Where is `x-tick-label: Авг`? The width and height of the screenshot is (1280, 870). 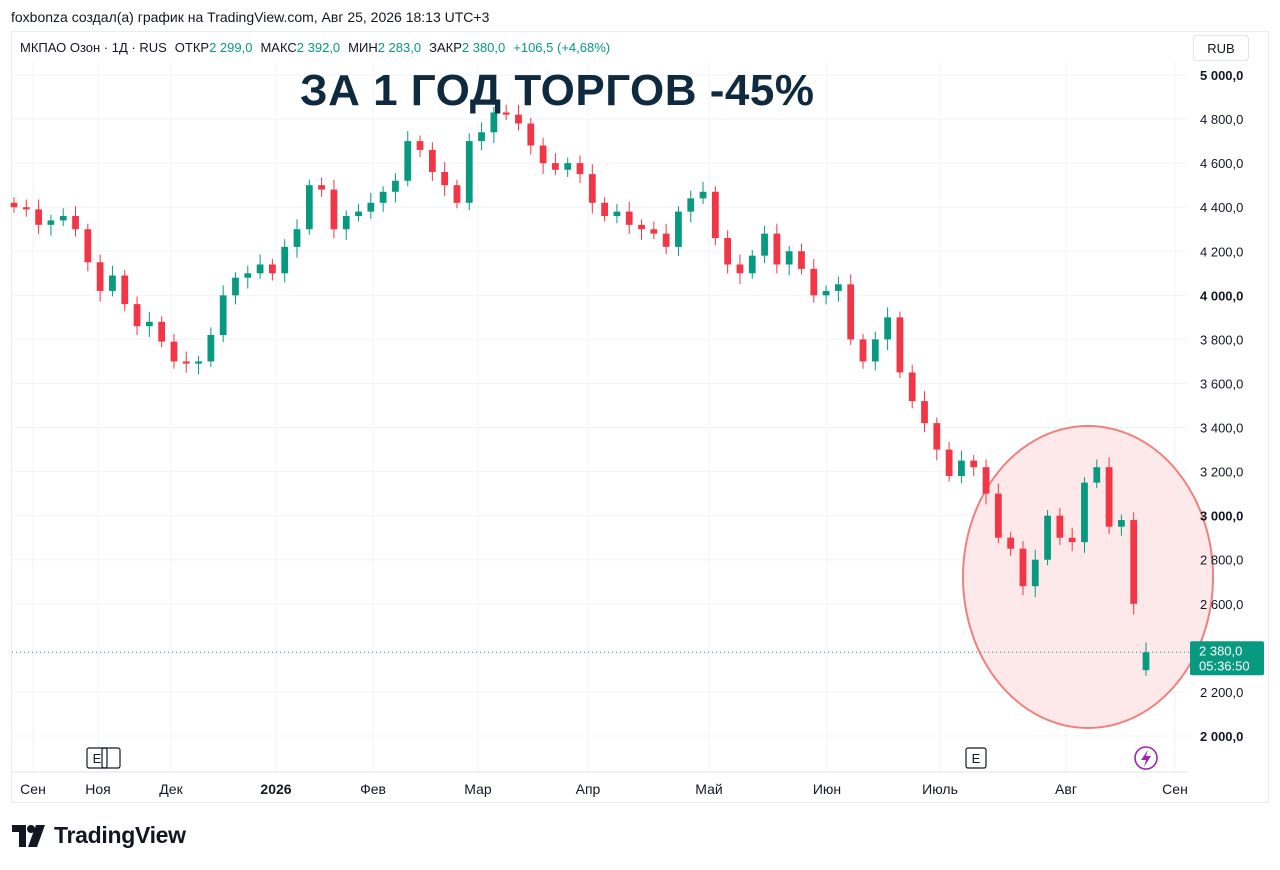
x-tick-label: Авг is located at coordinates (1066, 789).